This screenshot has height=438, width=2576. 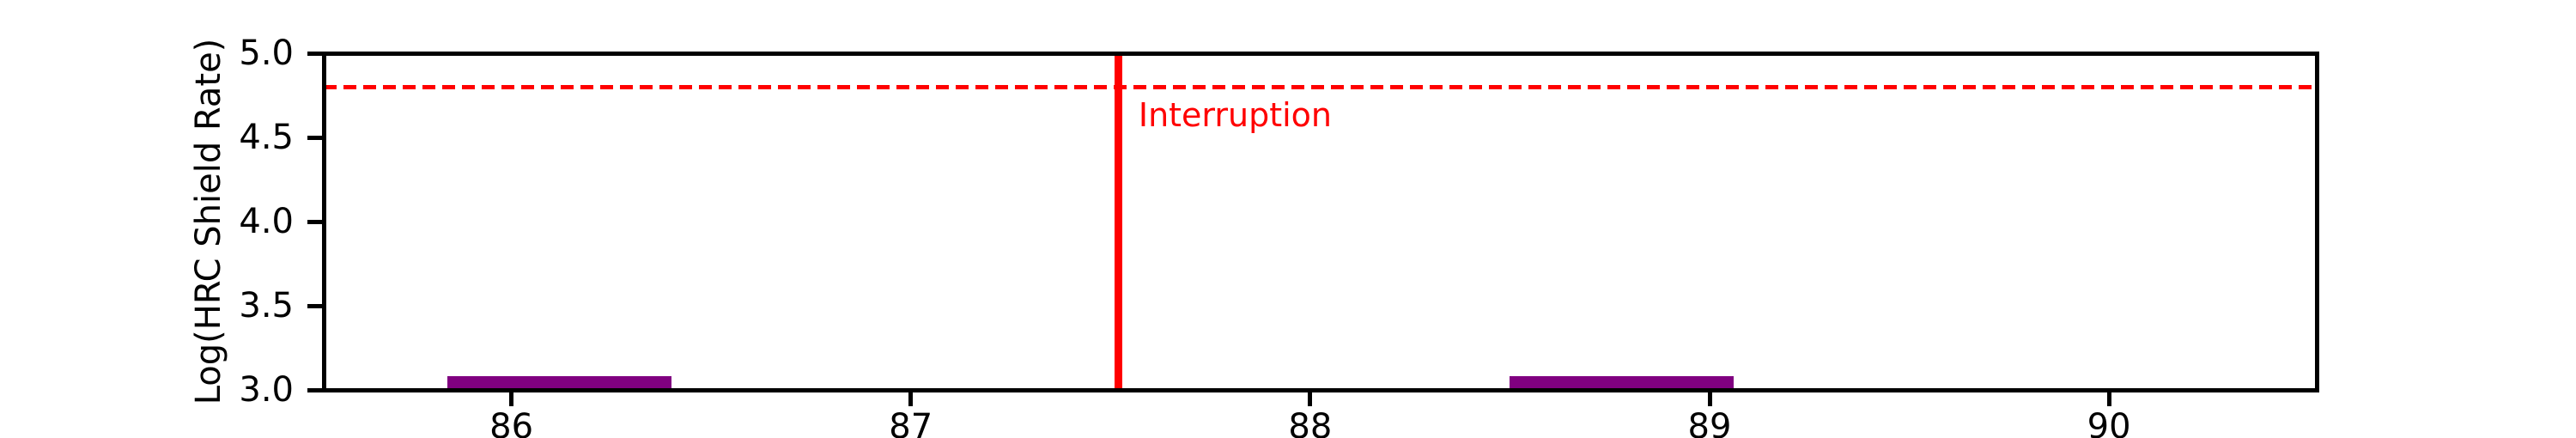 I want to click on y-tick-mark-3.0, so click(x=314, y=389).